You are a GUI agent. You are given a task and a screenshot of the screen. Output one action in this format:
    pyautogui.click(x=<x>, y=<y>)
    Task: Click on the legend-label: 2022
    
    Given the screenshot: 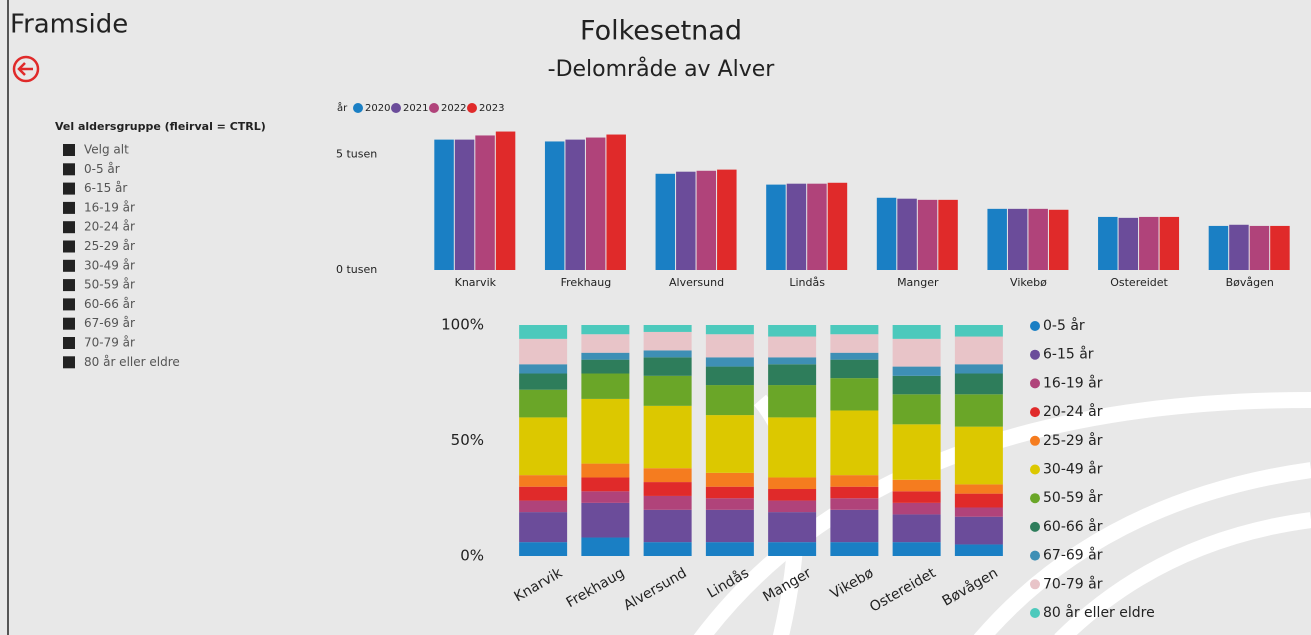 What is the action you would take?
    pyautogui.click(x=453, y=108)
    